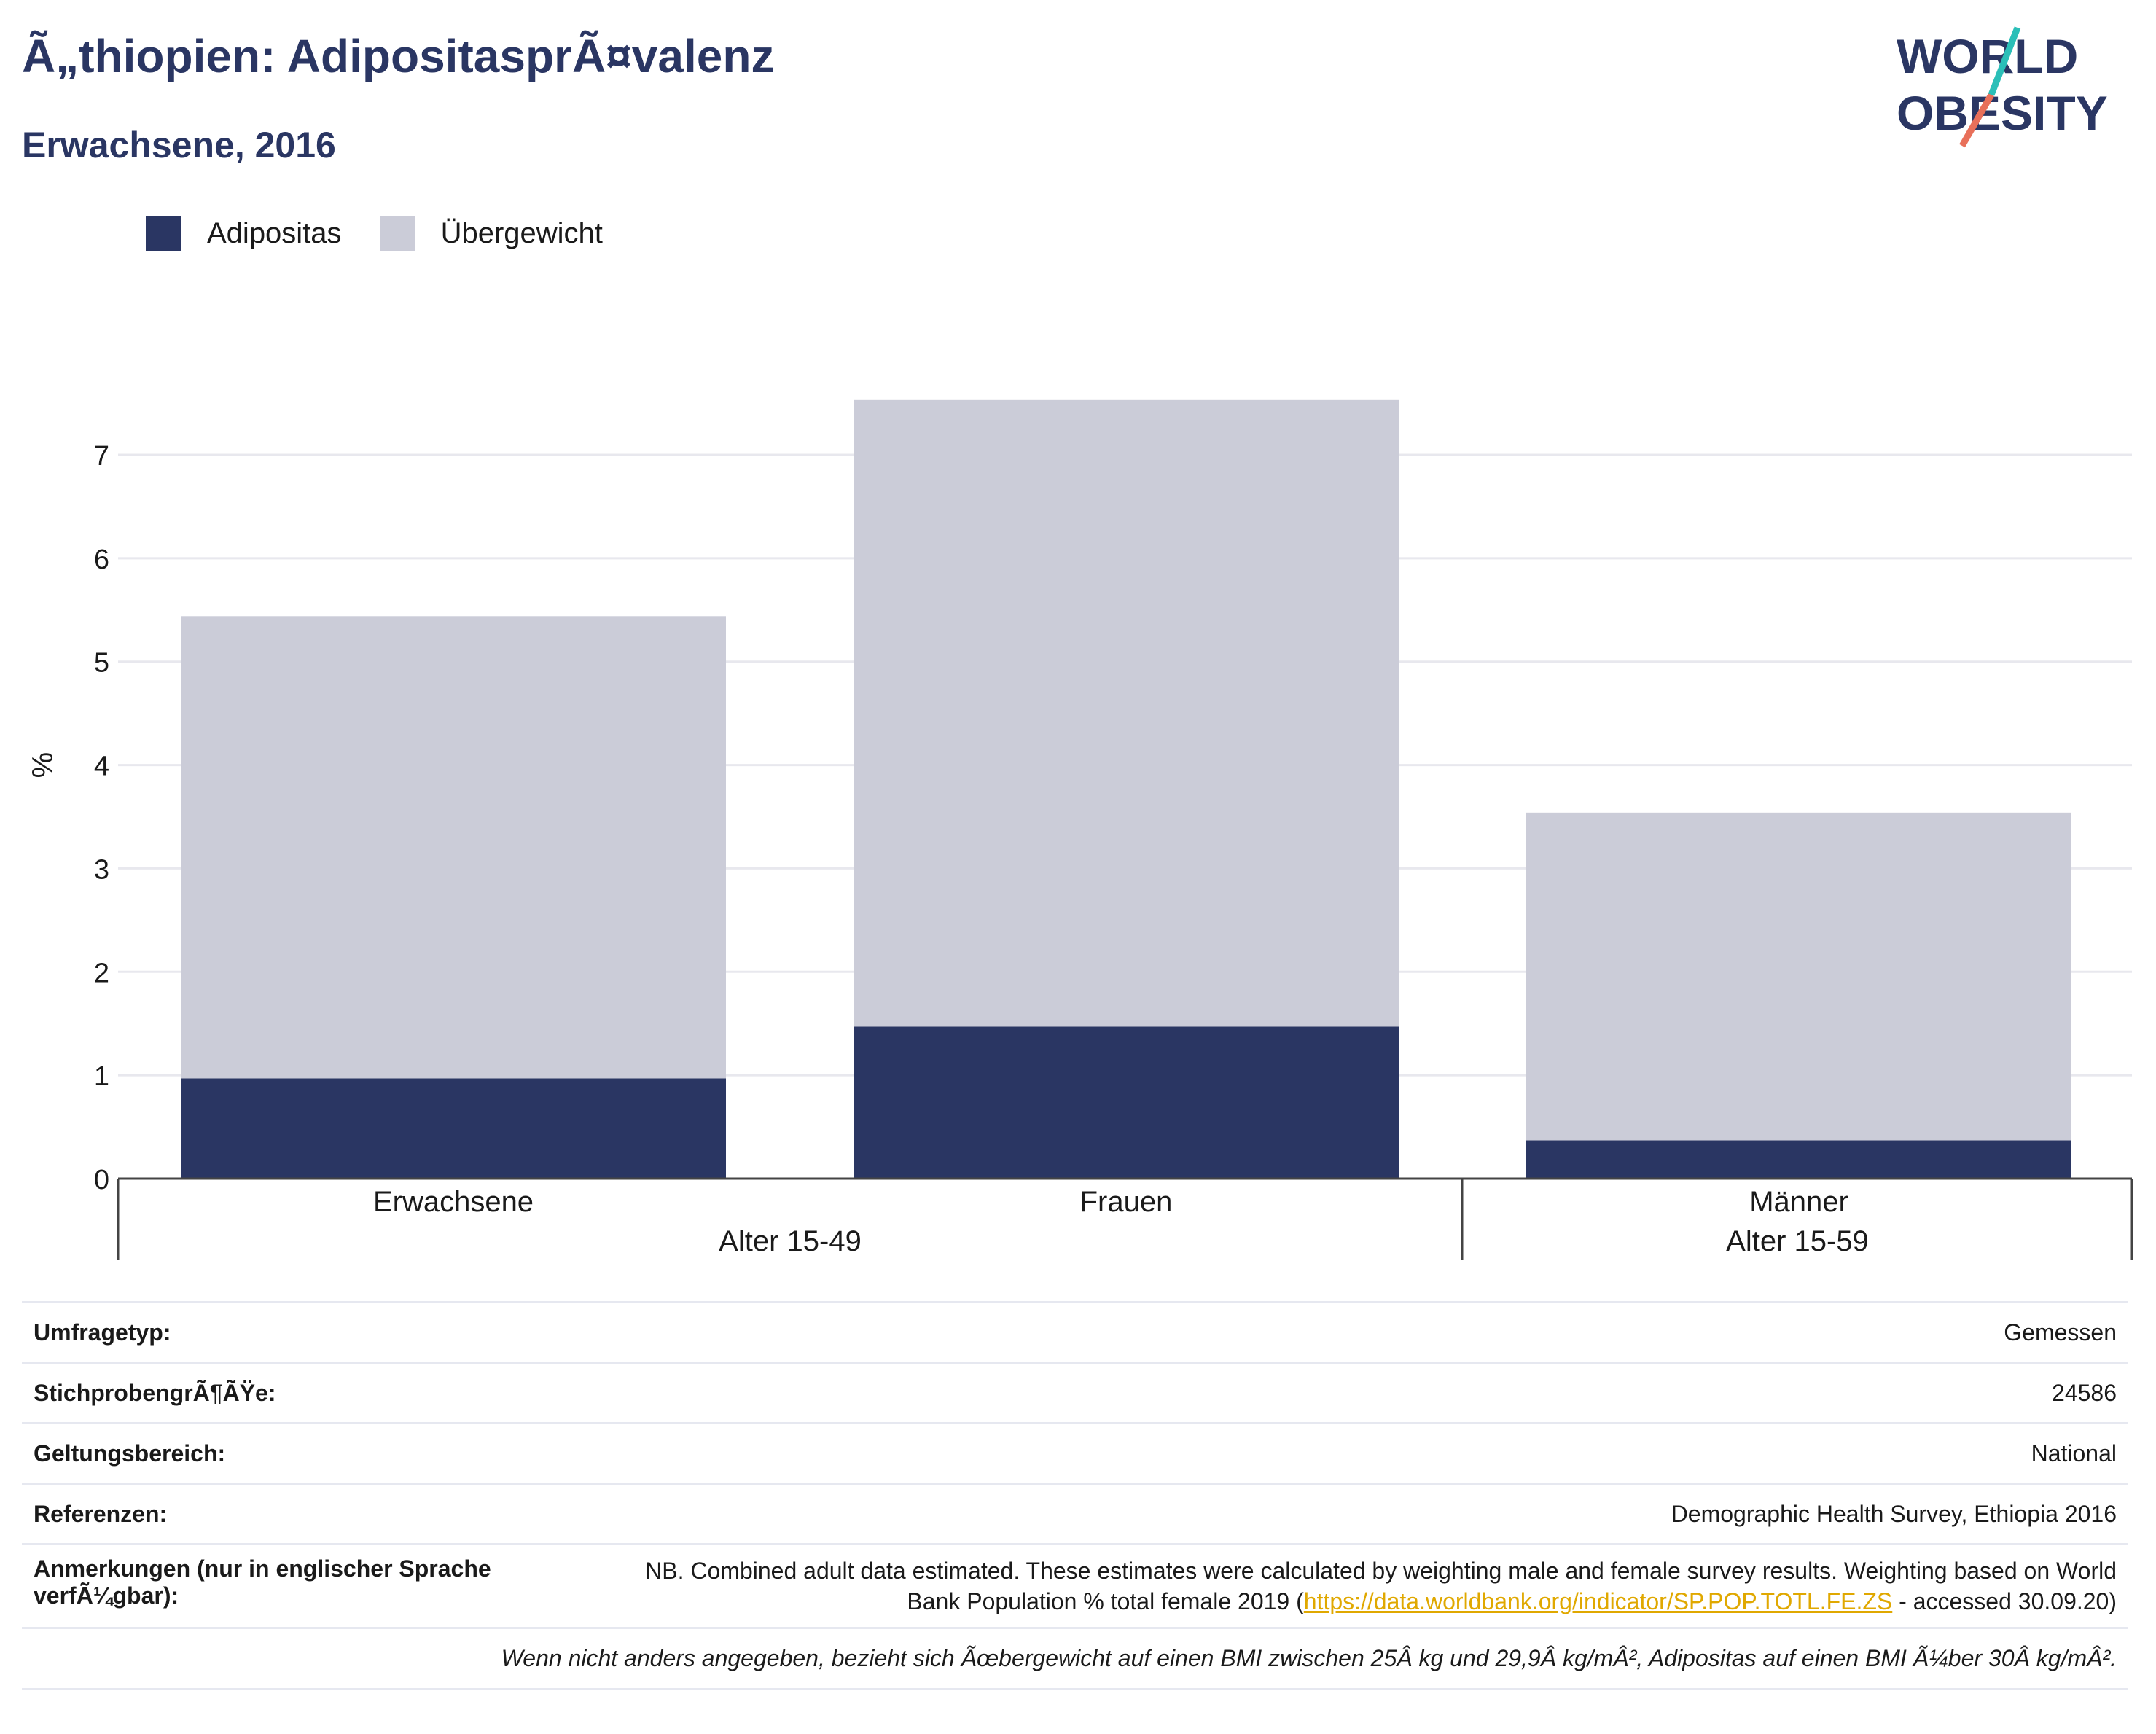 The image size is (2156, 1734). What do you see at coordinates (101, 1180) in the screenshot?
I see `y-tick-label: 0` at bounding box center [101, 1180].